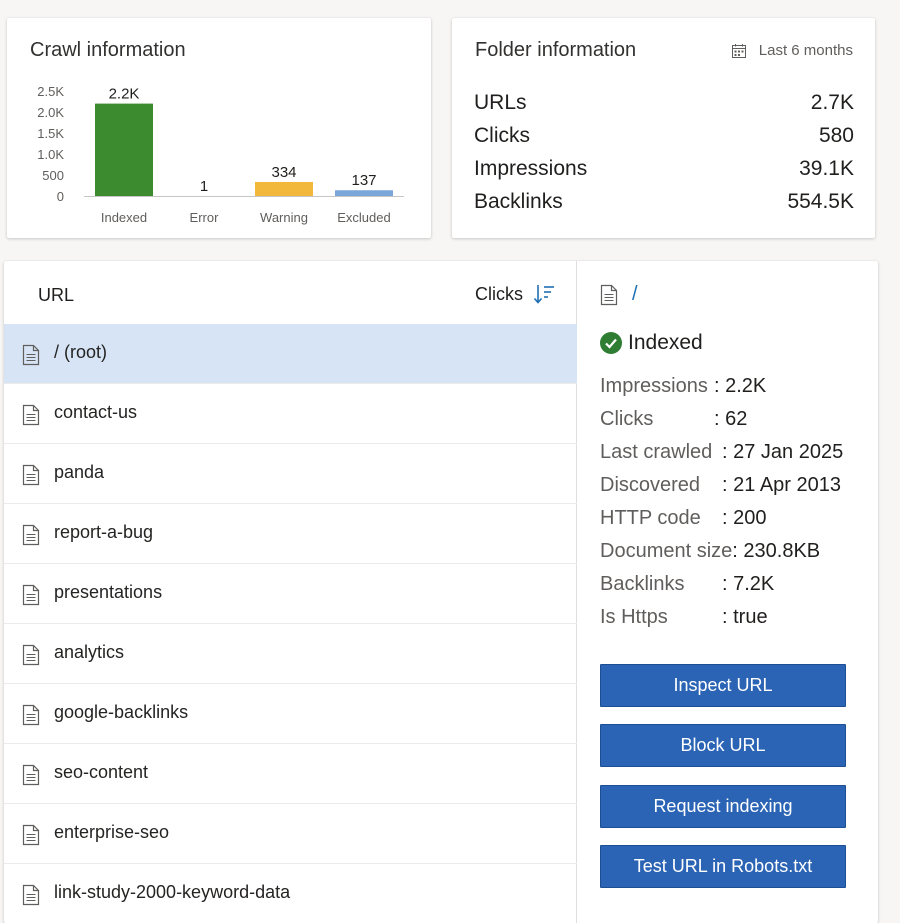 The width and height of the screenshot is (900, 923). What do you see at coordinates (290, 354) in the screenshot?
I see `list-item: / (root)` at bounding box center [290, 354].